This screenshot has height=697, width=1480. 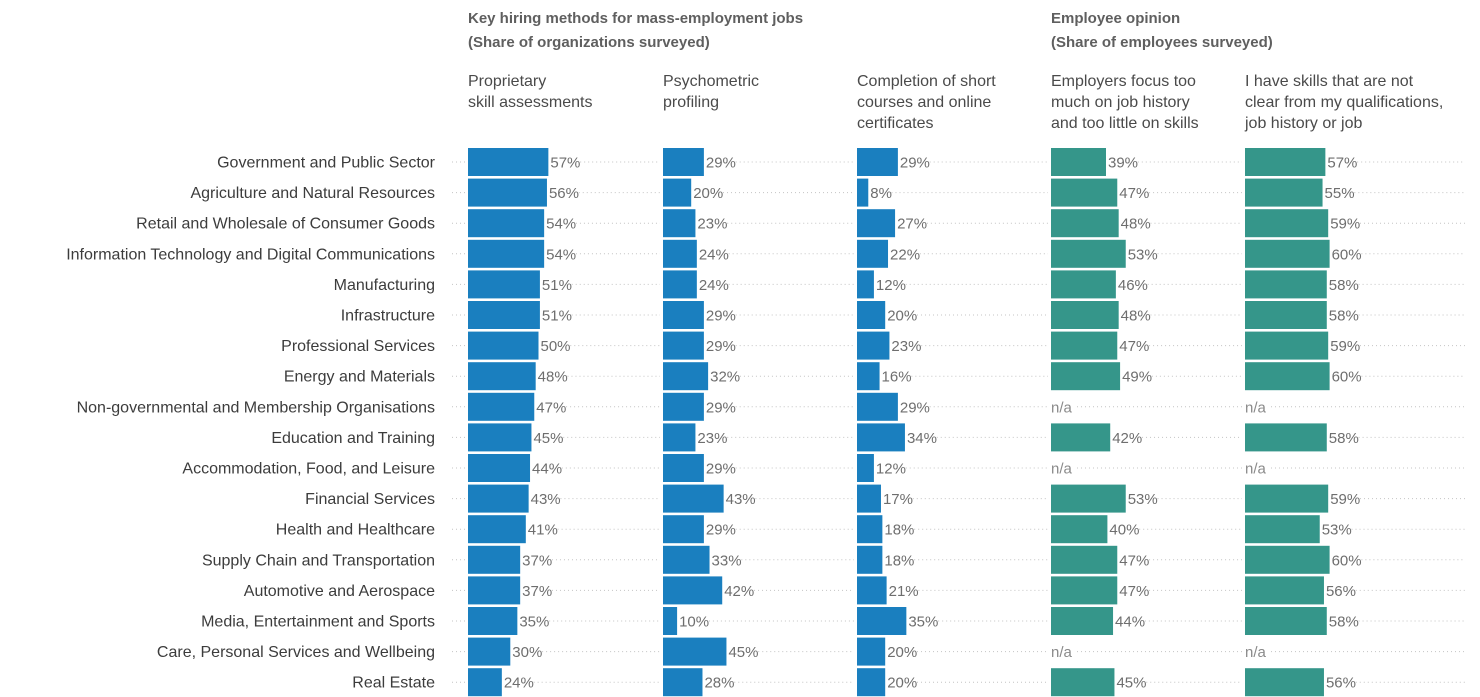 What do you see at coordinates (370, 499) in the screenshot?
I see `category-label: Financial Services` at bounding box center [370, 499].